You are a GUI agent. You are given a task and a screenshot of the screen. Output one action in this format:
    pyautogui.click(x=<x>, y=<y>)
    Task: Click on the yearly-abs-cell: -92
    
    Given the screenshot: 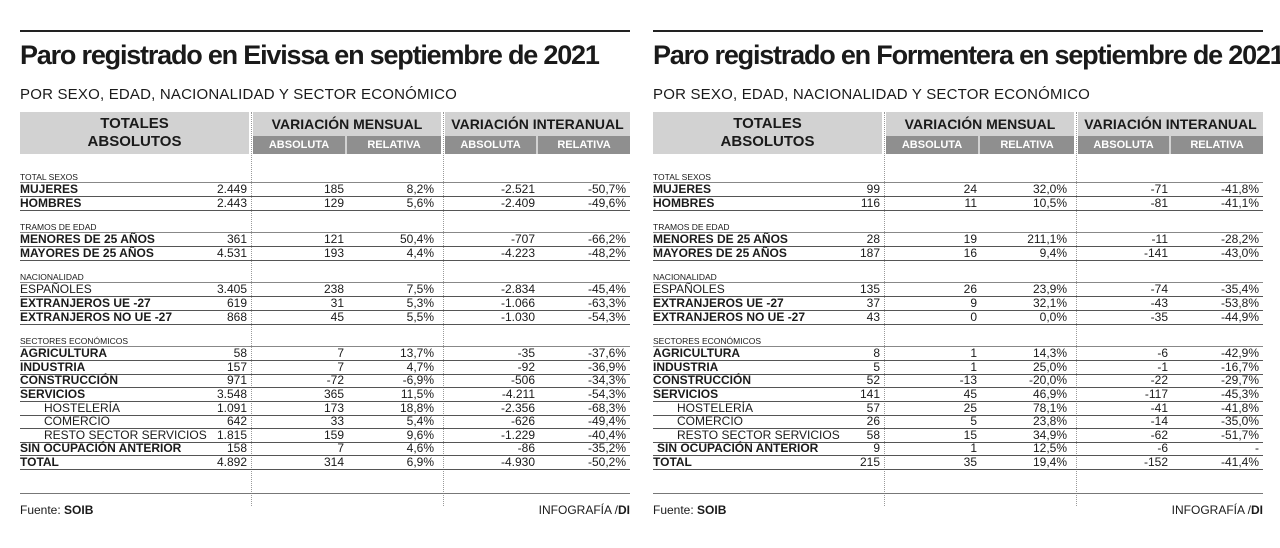 What is the action you would take?
    pyautogui.click(x=526, y=366)
    